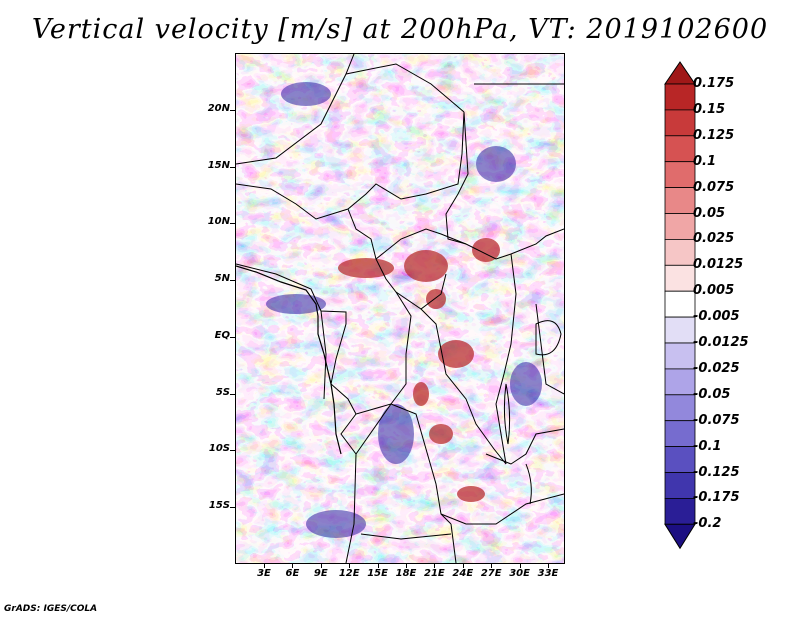 This screenshot has height=618, width=800. I want to click on coastline, so click(289, 360).